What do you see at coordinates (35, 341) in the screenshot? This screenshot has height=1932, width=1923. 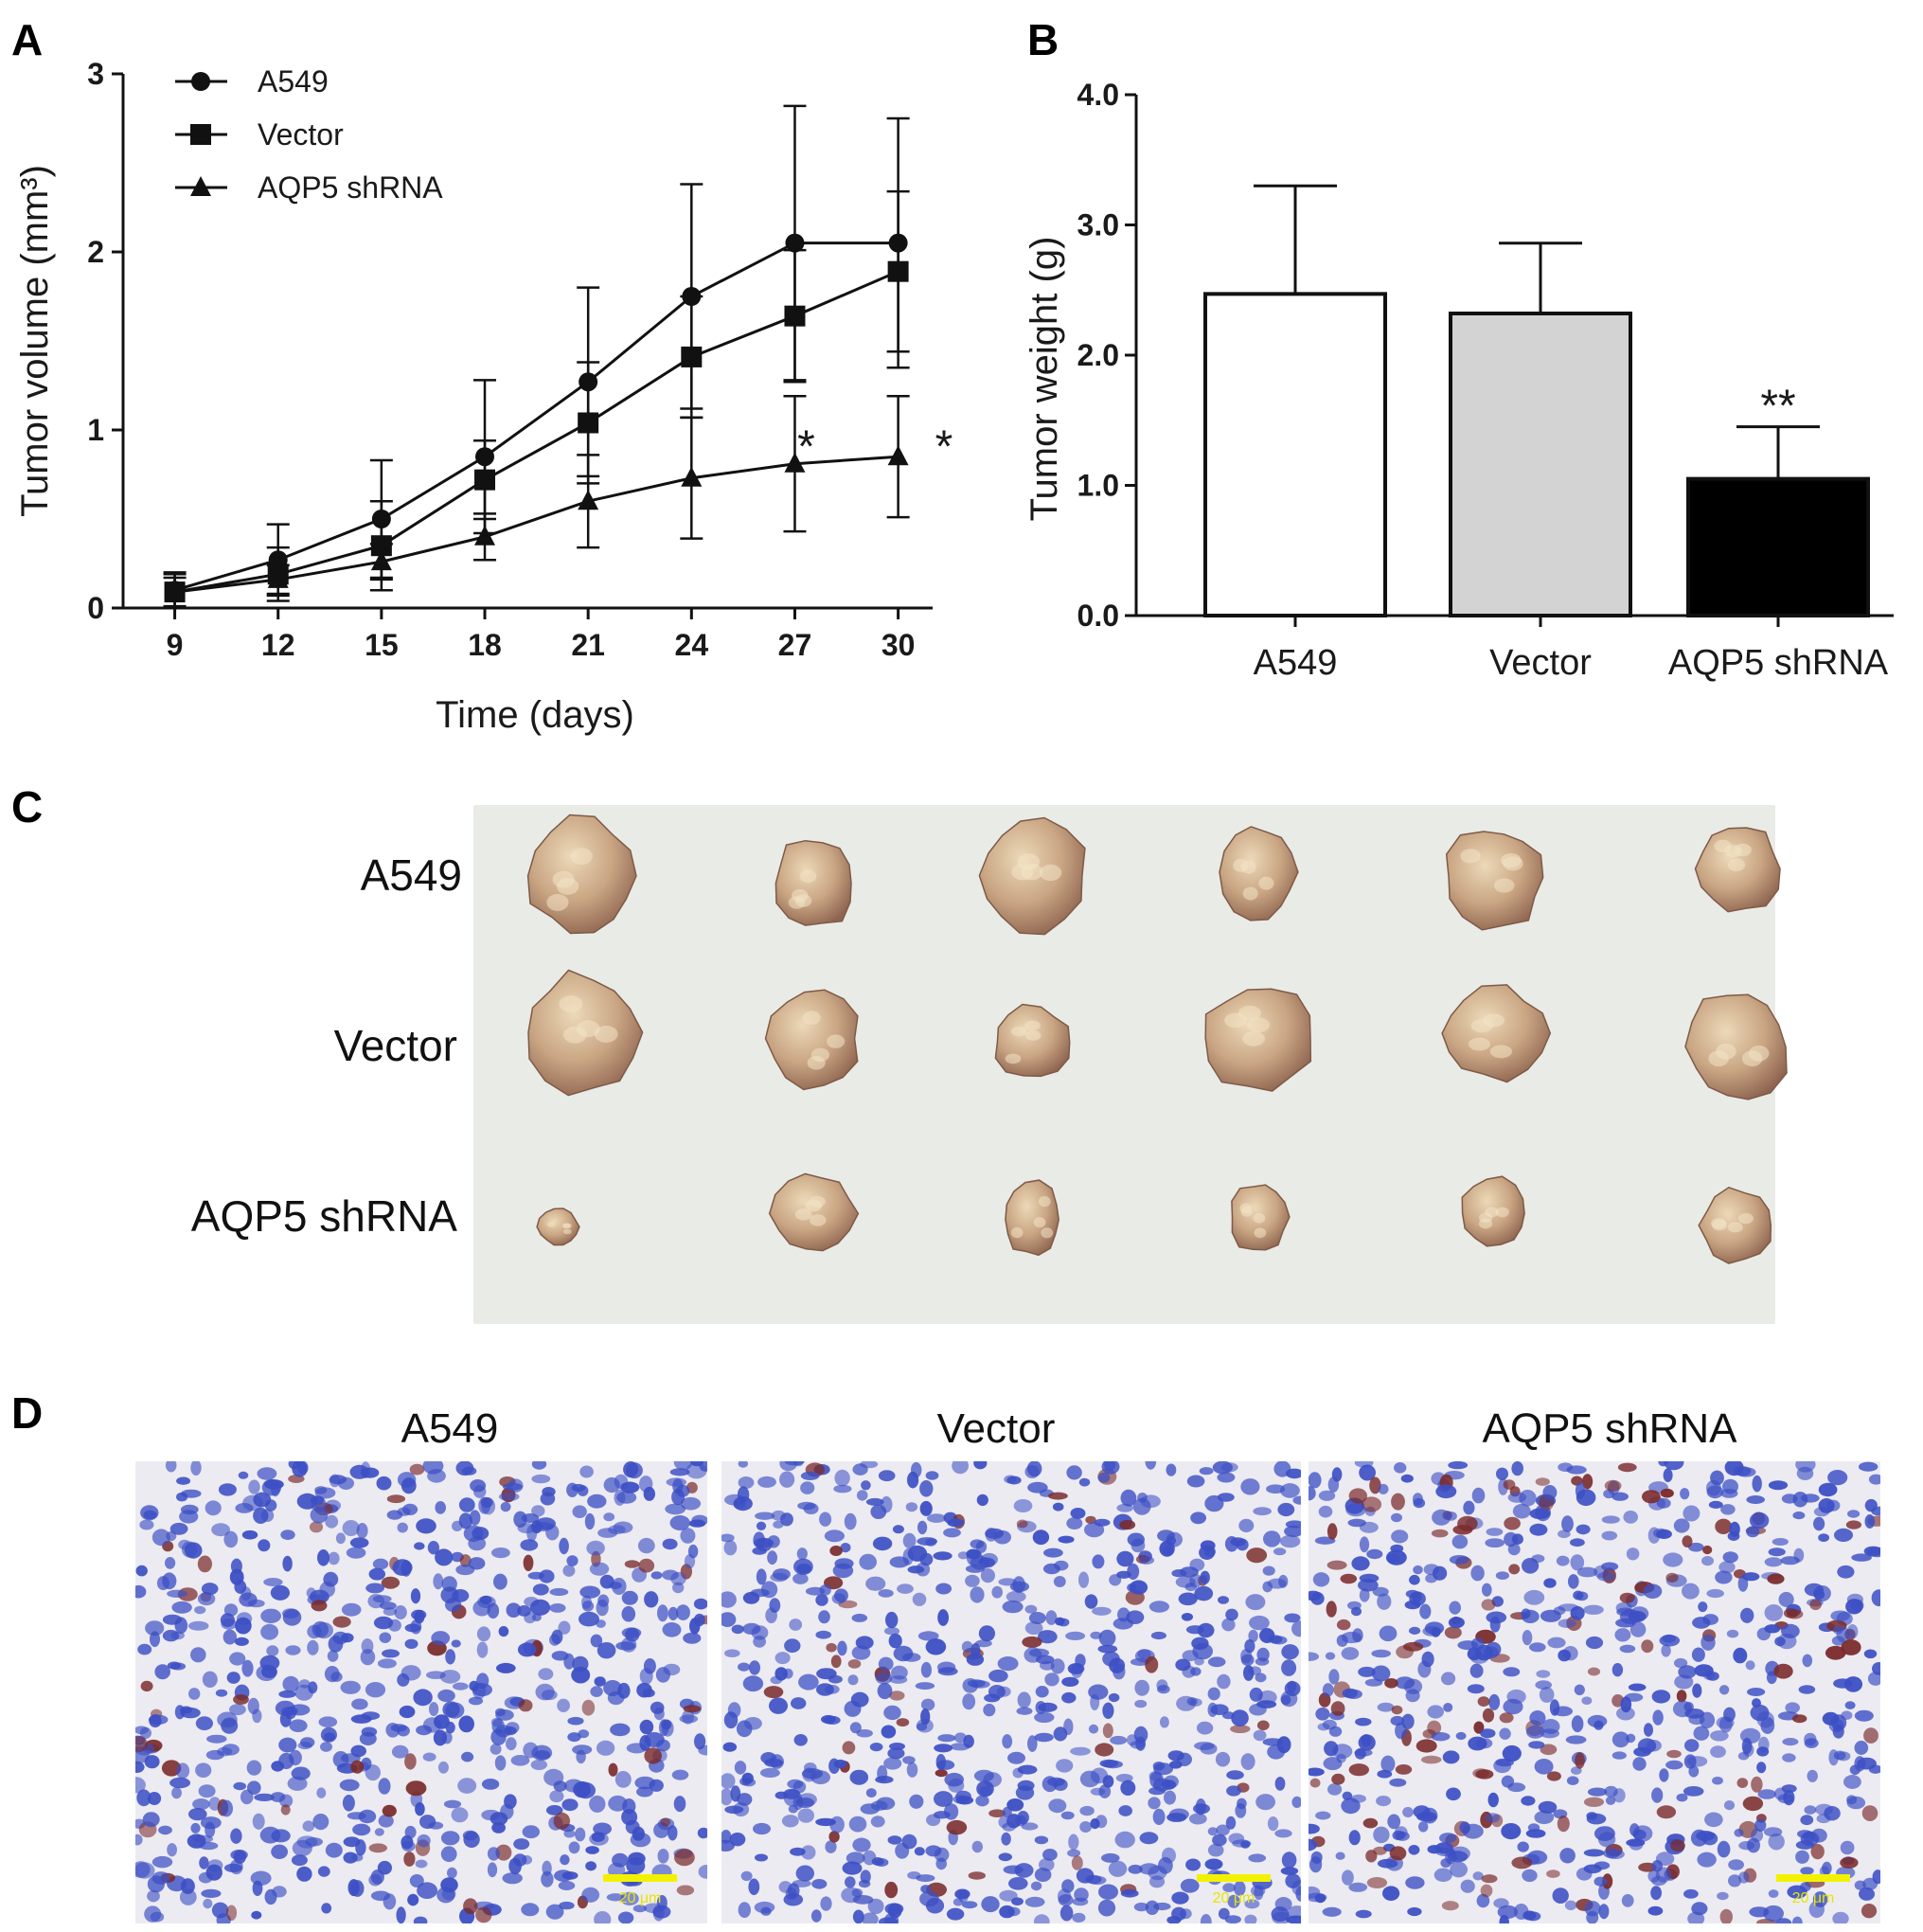 I see `y-axis-title: Tumor volume (mm³)` at bounding box center [35, 341].